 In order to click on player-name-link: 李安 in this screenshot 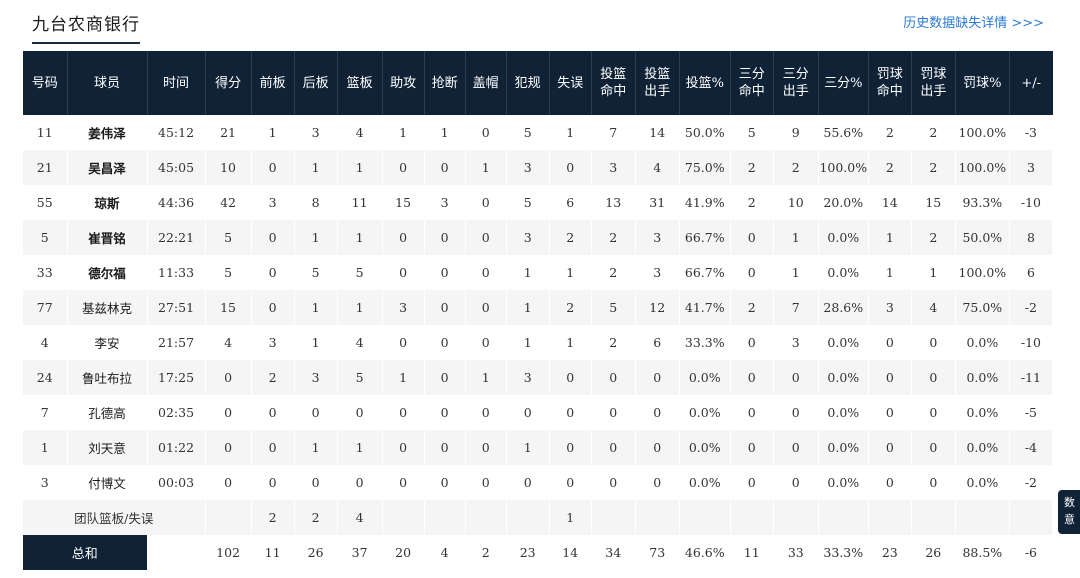, I will do `click(107, 342)`.